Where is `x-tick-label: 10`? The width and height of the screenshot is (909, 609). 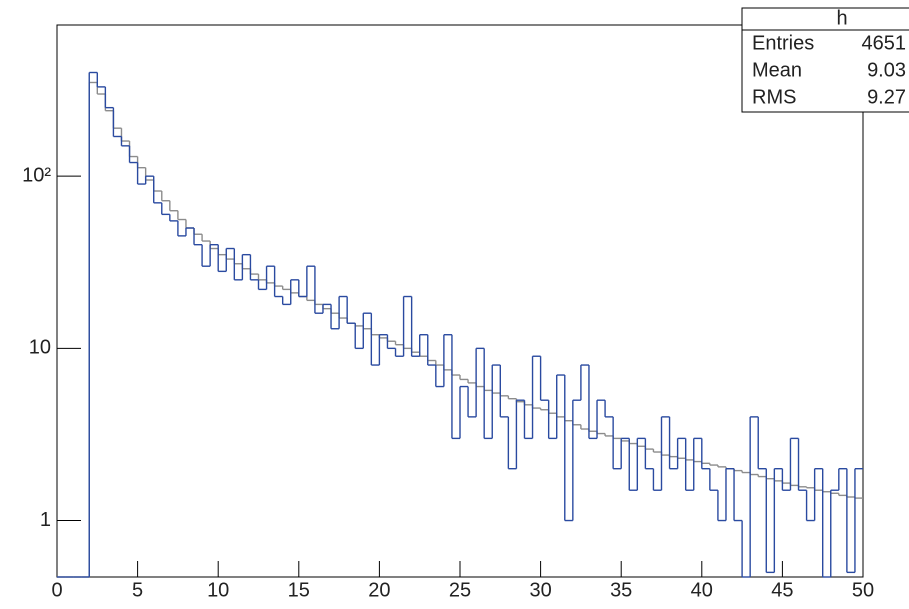 x-tick-label: 10 is located at coordinates (218, 590).